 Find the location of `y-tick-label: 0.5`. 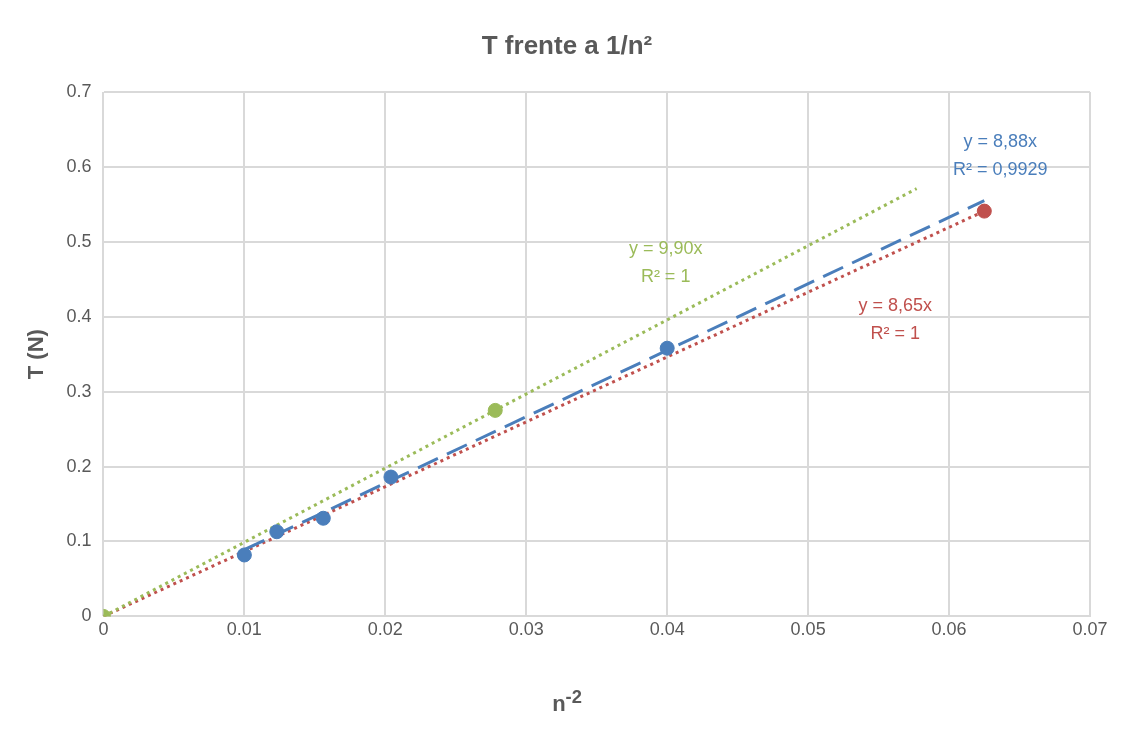

y-tick-label: 0.5 is located at coordinates (79, 240).